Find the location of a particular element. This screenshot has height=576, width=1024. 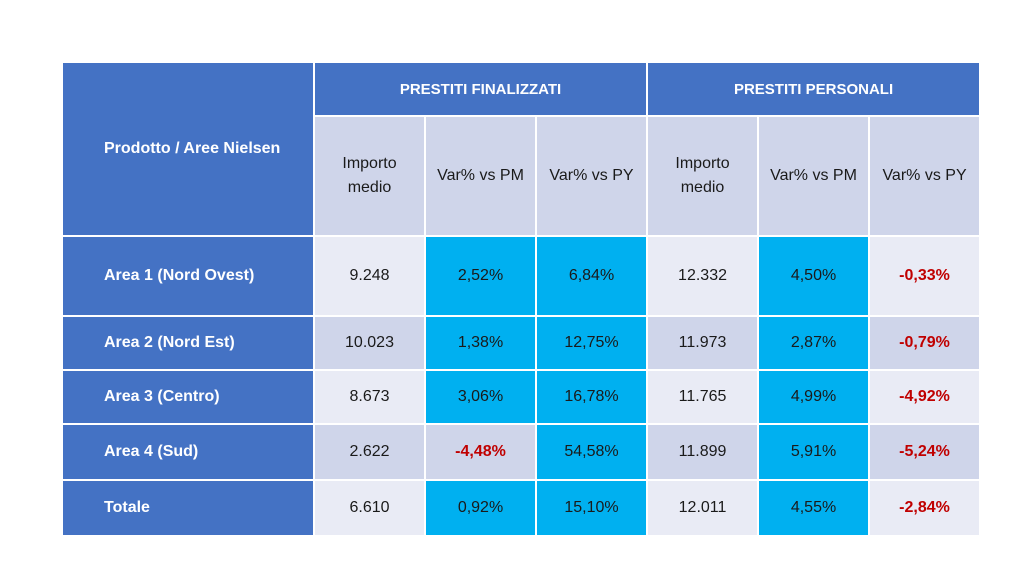

table-cell: -4,92% is located at coordinates (925, 397).